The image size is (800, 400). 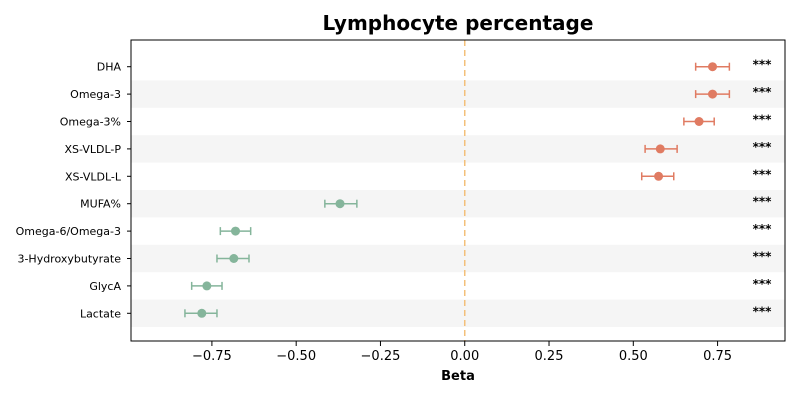 I want to click on y-tick-label: XS-VLDL-L, so click(x=93, y=176).